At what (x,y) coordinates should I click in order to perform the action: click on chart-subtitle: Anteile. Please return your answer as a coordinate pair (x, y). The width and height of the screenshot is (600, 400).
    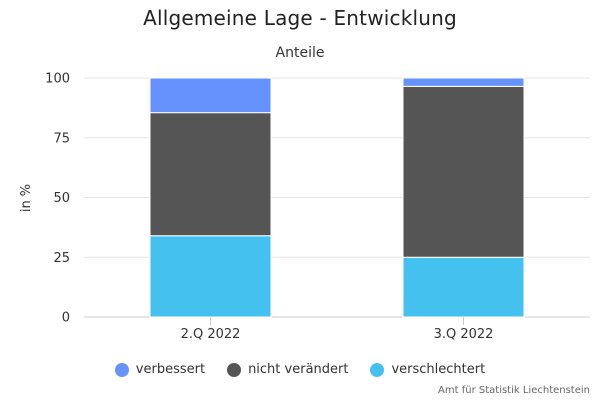
    Looking at the image, I should click on (300, 53).